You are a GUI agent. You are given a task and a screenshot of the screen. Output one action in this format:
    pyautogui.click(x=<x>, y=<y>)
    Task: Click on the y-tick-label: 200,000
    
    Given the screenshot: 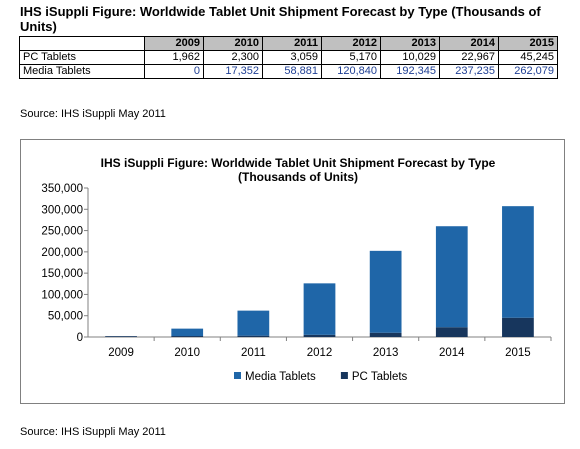 What is the action you would take?
    pyautogui.click(x=62, y=253)
    